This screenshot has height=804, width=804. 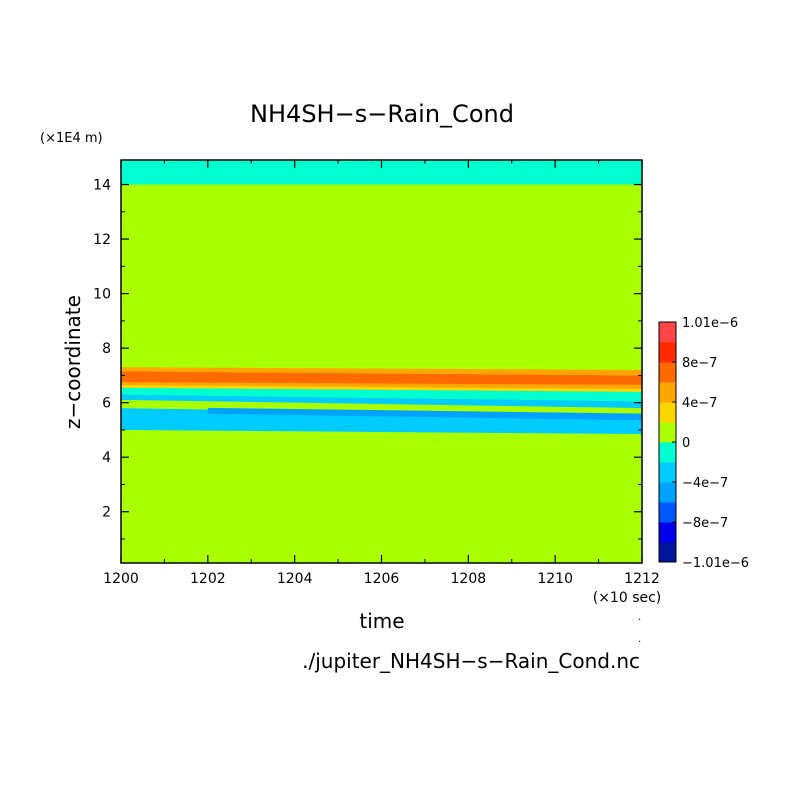 What do you see at coordinates (381, 401) in the screenshot?
I see `contour-band-light-blue-upper` at bounding box center [381, 401].